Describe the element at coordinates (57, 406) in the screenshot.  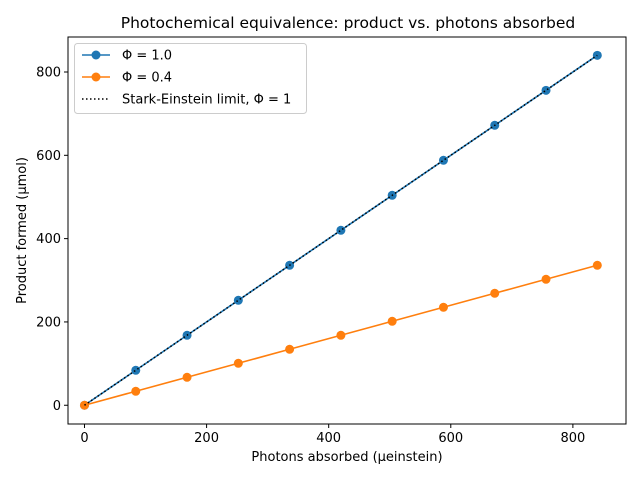
I see `y-tick-label: 0` at that location.